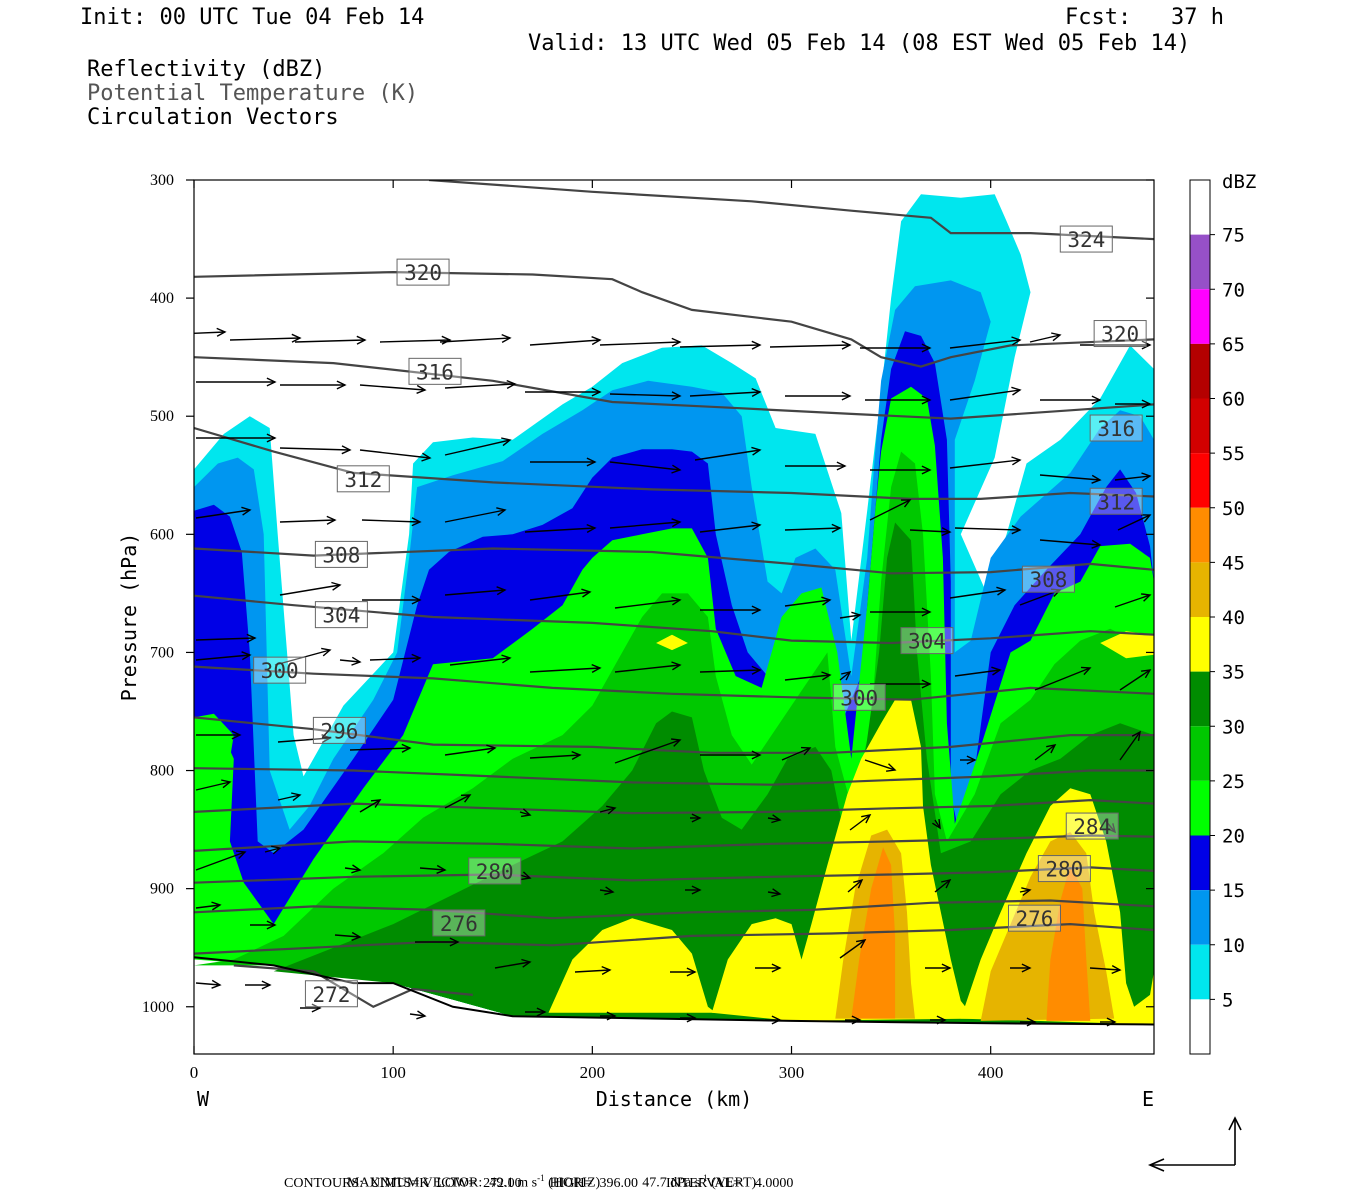  I want to click on field-reflectivity: Reflectivity (dBZ), so click(206, 69).